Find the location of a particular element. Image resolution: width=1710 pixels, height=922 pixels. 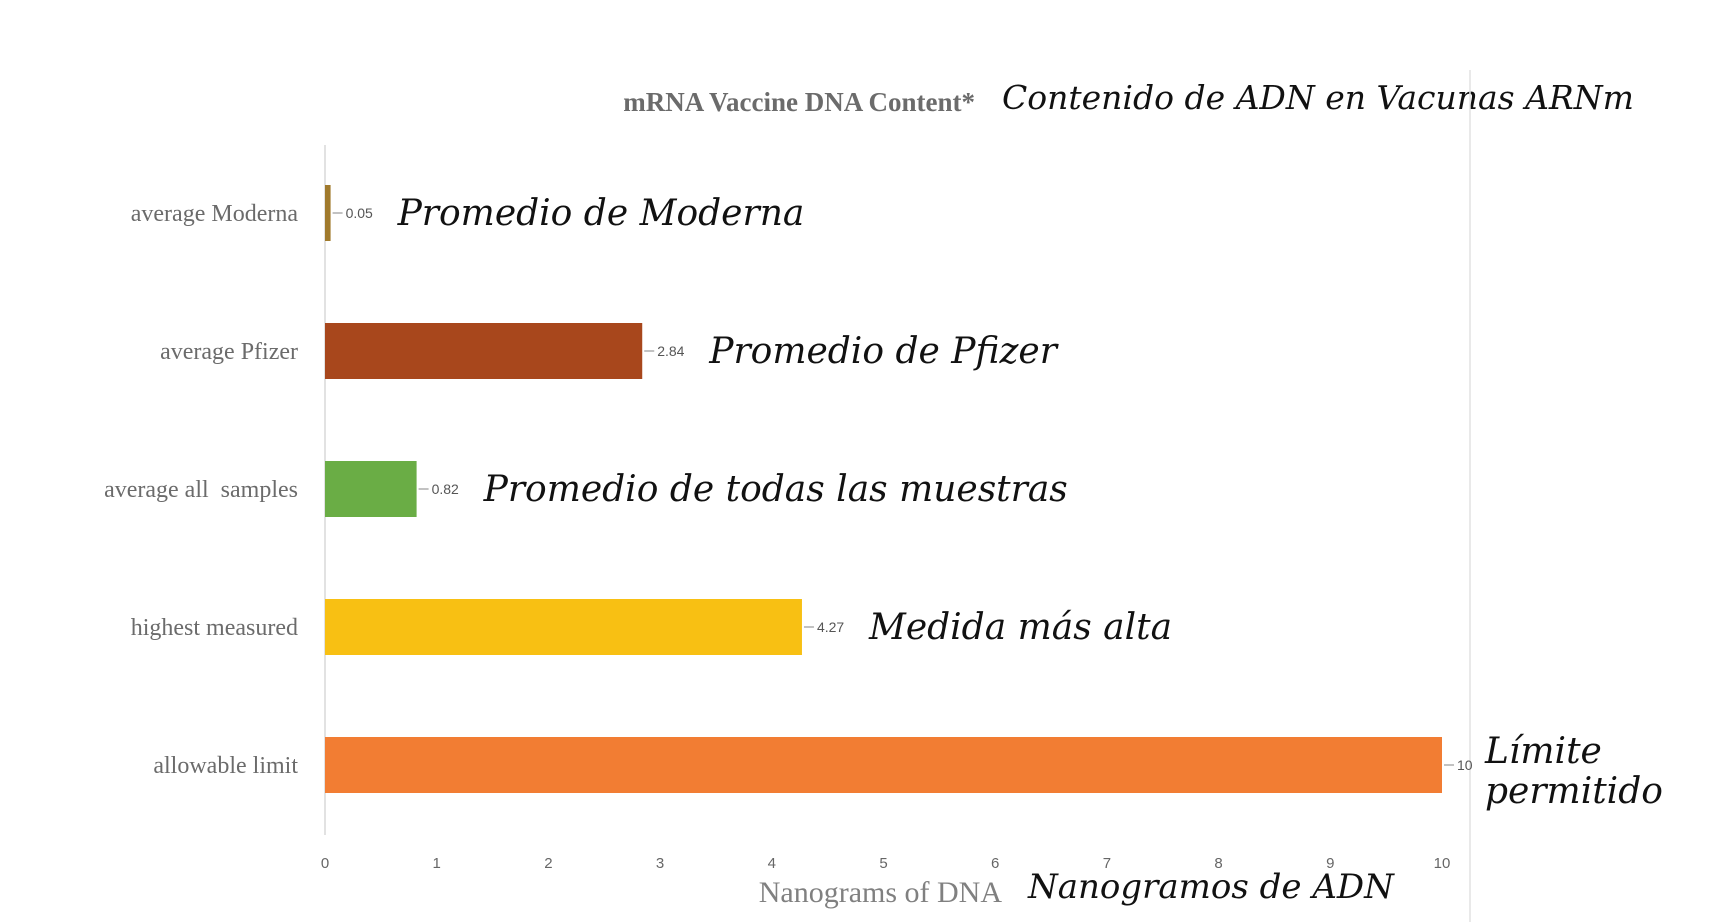

category-translation: Promedio de Moderna is located at coordinates (601, 213).